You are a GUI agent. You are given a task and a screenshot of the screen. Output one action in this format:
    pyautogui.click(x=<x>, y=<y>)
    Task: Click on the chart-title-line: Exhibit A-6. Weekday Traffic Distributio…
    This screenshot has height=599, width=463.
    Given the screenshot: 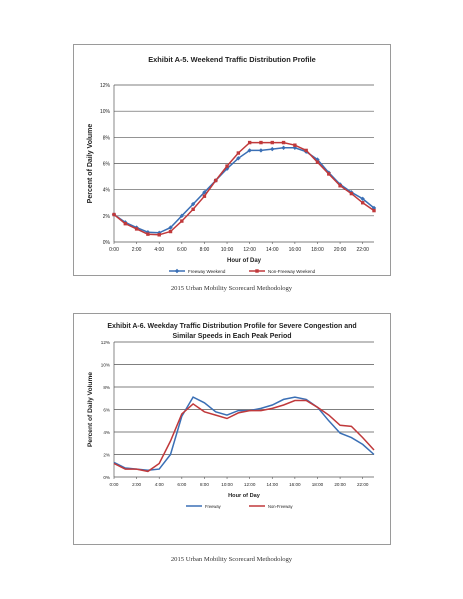 What is the action you would take?
    pyautogui.click(x=232, y=326)
    